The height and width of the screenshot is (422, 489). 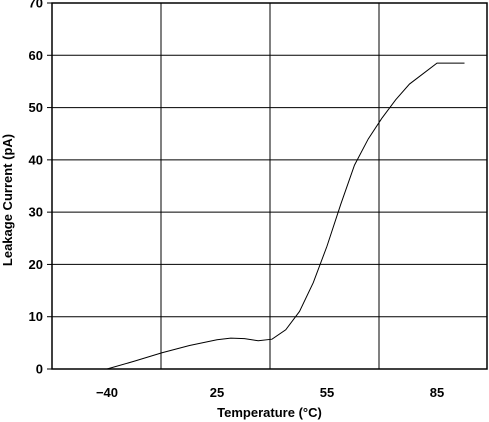 I want to click on y-tick-labels: 0 10 20 30 40 50 60 70, so click(x=40, y=188).